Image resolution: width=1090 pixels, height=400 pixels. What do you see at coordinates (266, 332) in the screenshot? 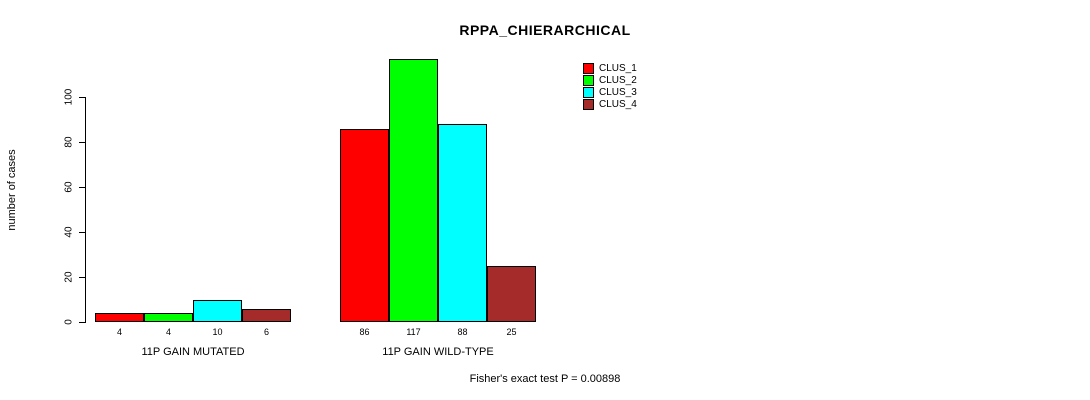
I see `bar-value-label: 6` at bounding box center [266, 332].